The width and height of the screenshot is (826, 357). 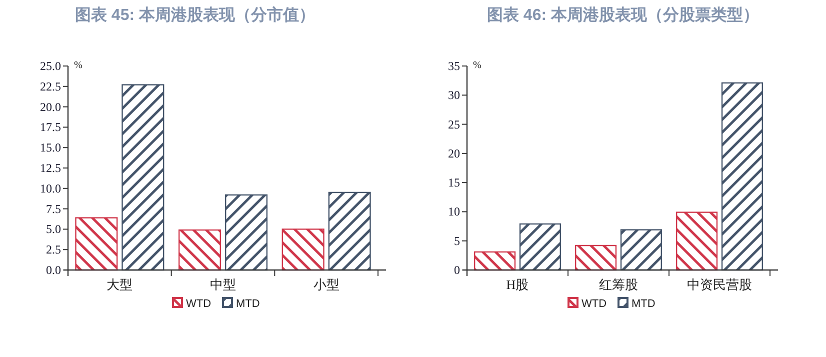 What do you see at coordinates (454, 124) in the screenshot?
I see `y-tick-label: 25` at bounding box center [454, 124].